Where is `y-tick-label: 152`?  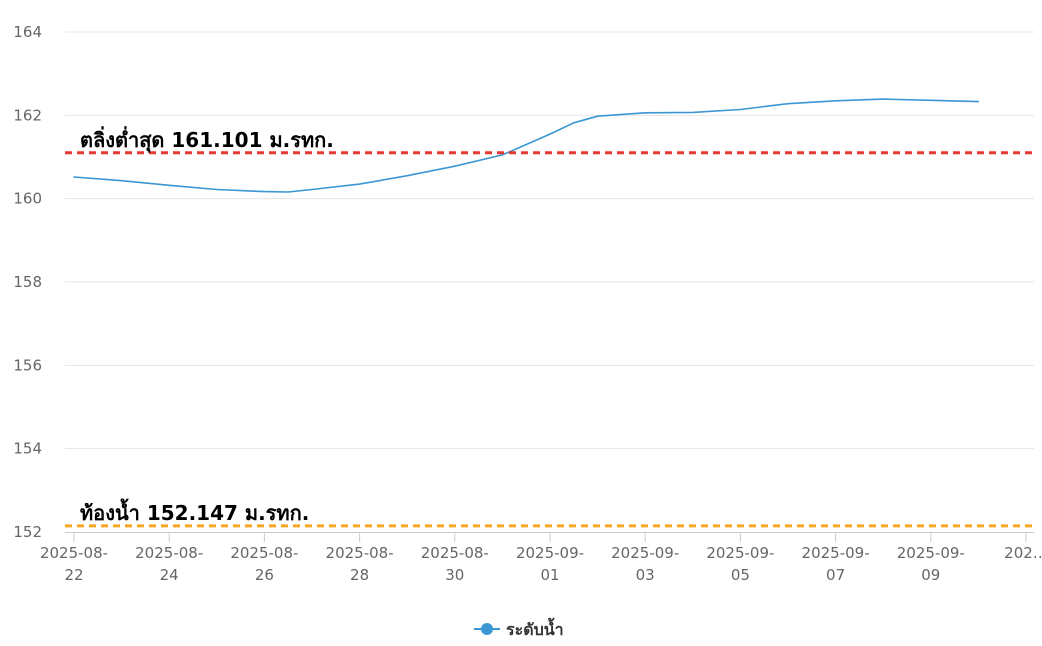 y-tick-label: 152 is located at coordinates (27, 532).